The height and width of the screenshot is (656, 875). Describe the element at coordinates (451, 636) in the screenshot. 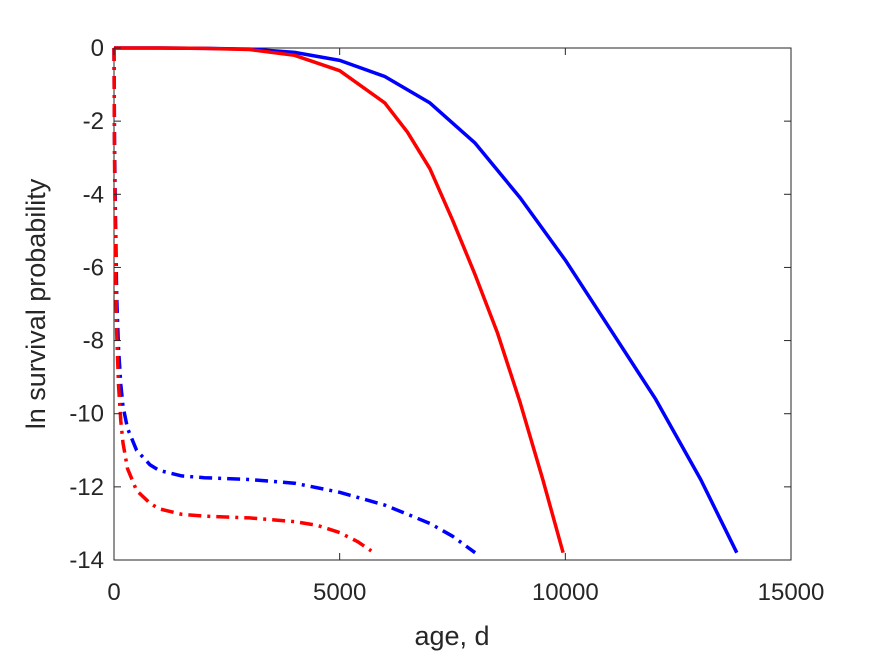

I see `x-axis-title: age, d` at that location.